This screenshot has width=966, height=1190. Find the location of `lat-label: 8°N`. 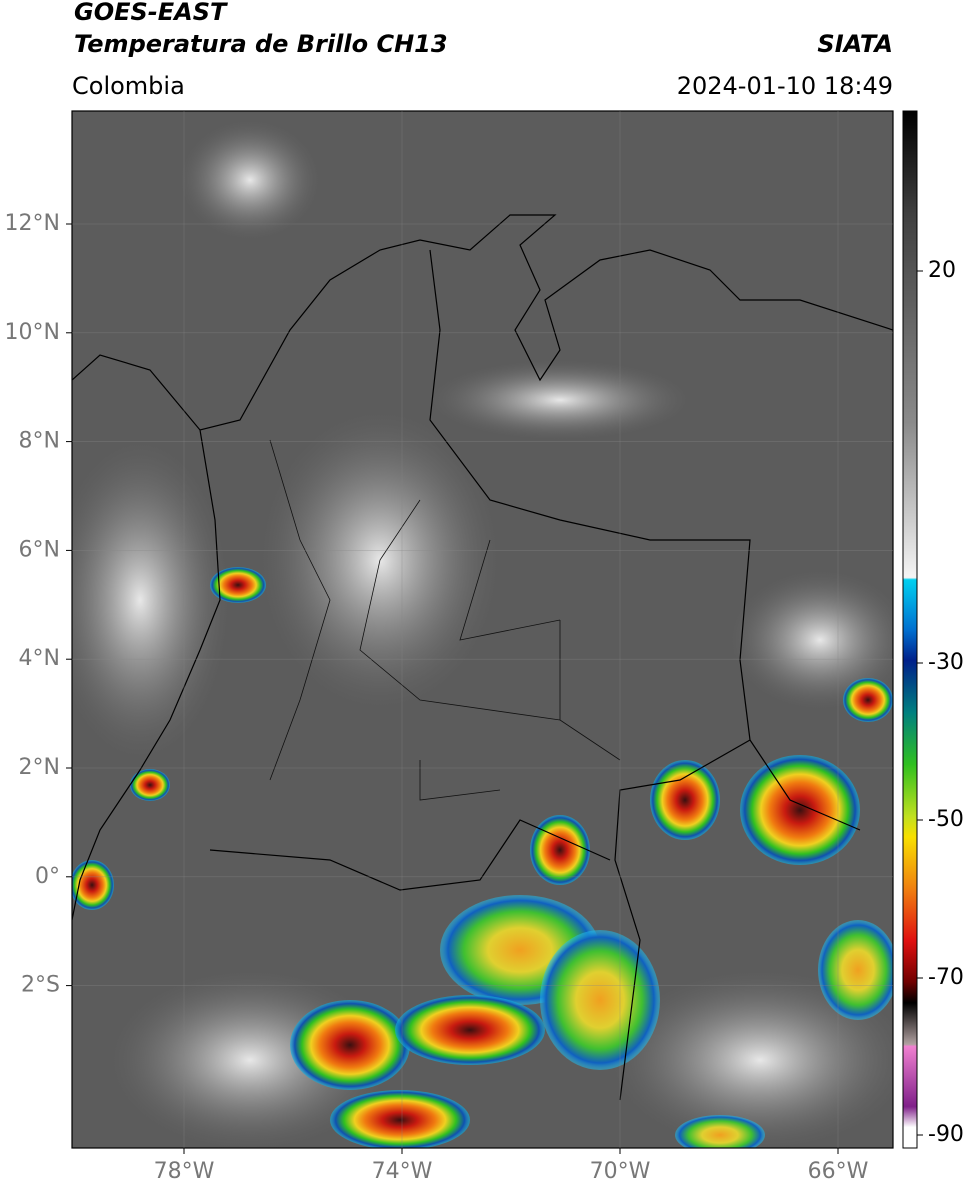

lat-label: 8°N is located at coordinates (39, 441).